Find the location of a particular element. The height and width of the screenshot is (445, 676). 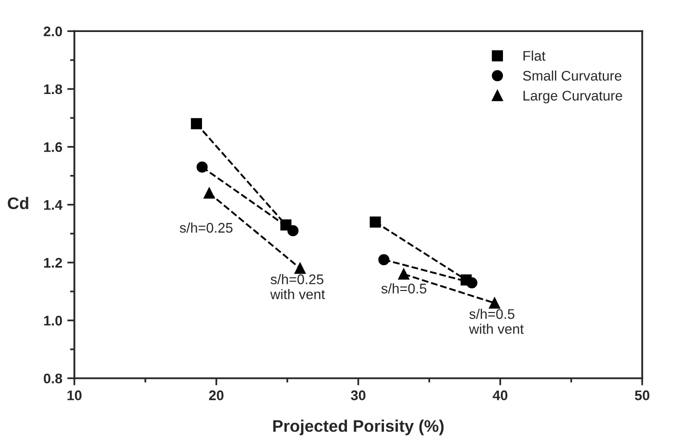

x-tick-label: 30 is located at coordinates (358, 395).